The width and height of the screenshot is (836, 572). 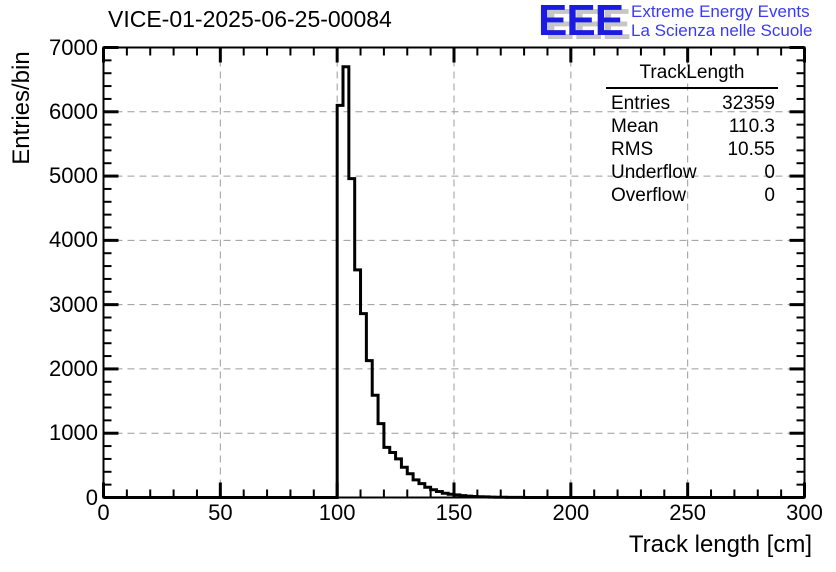 What do you see at coordinates (751, 149) in the screenshot?
I see `stats-value: 10.55` at bounding box center [751, 149].